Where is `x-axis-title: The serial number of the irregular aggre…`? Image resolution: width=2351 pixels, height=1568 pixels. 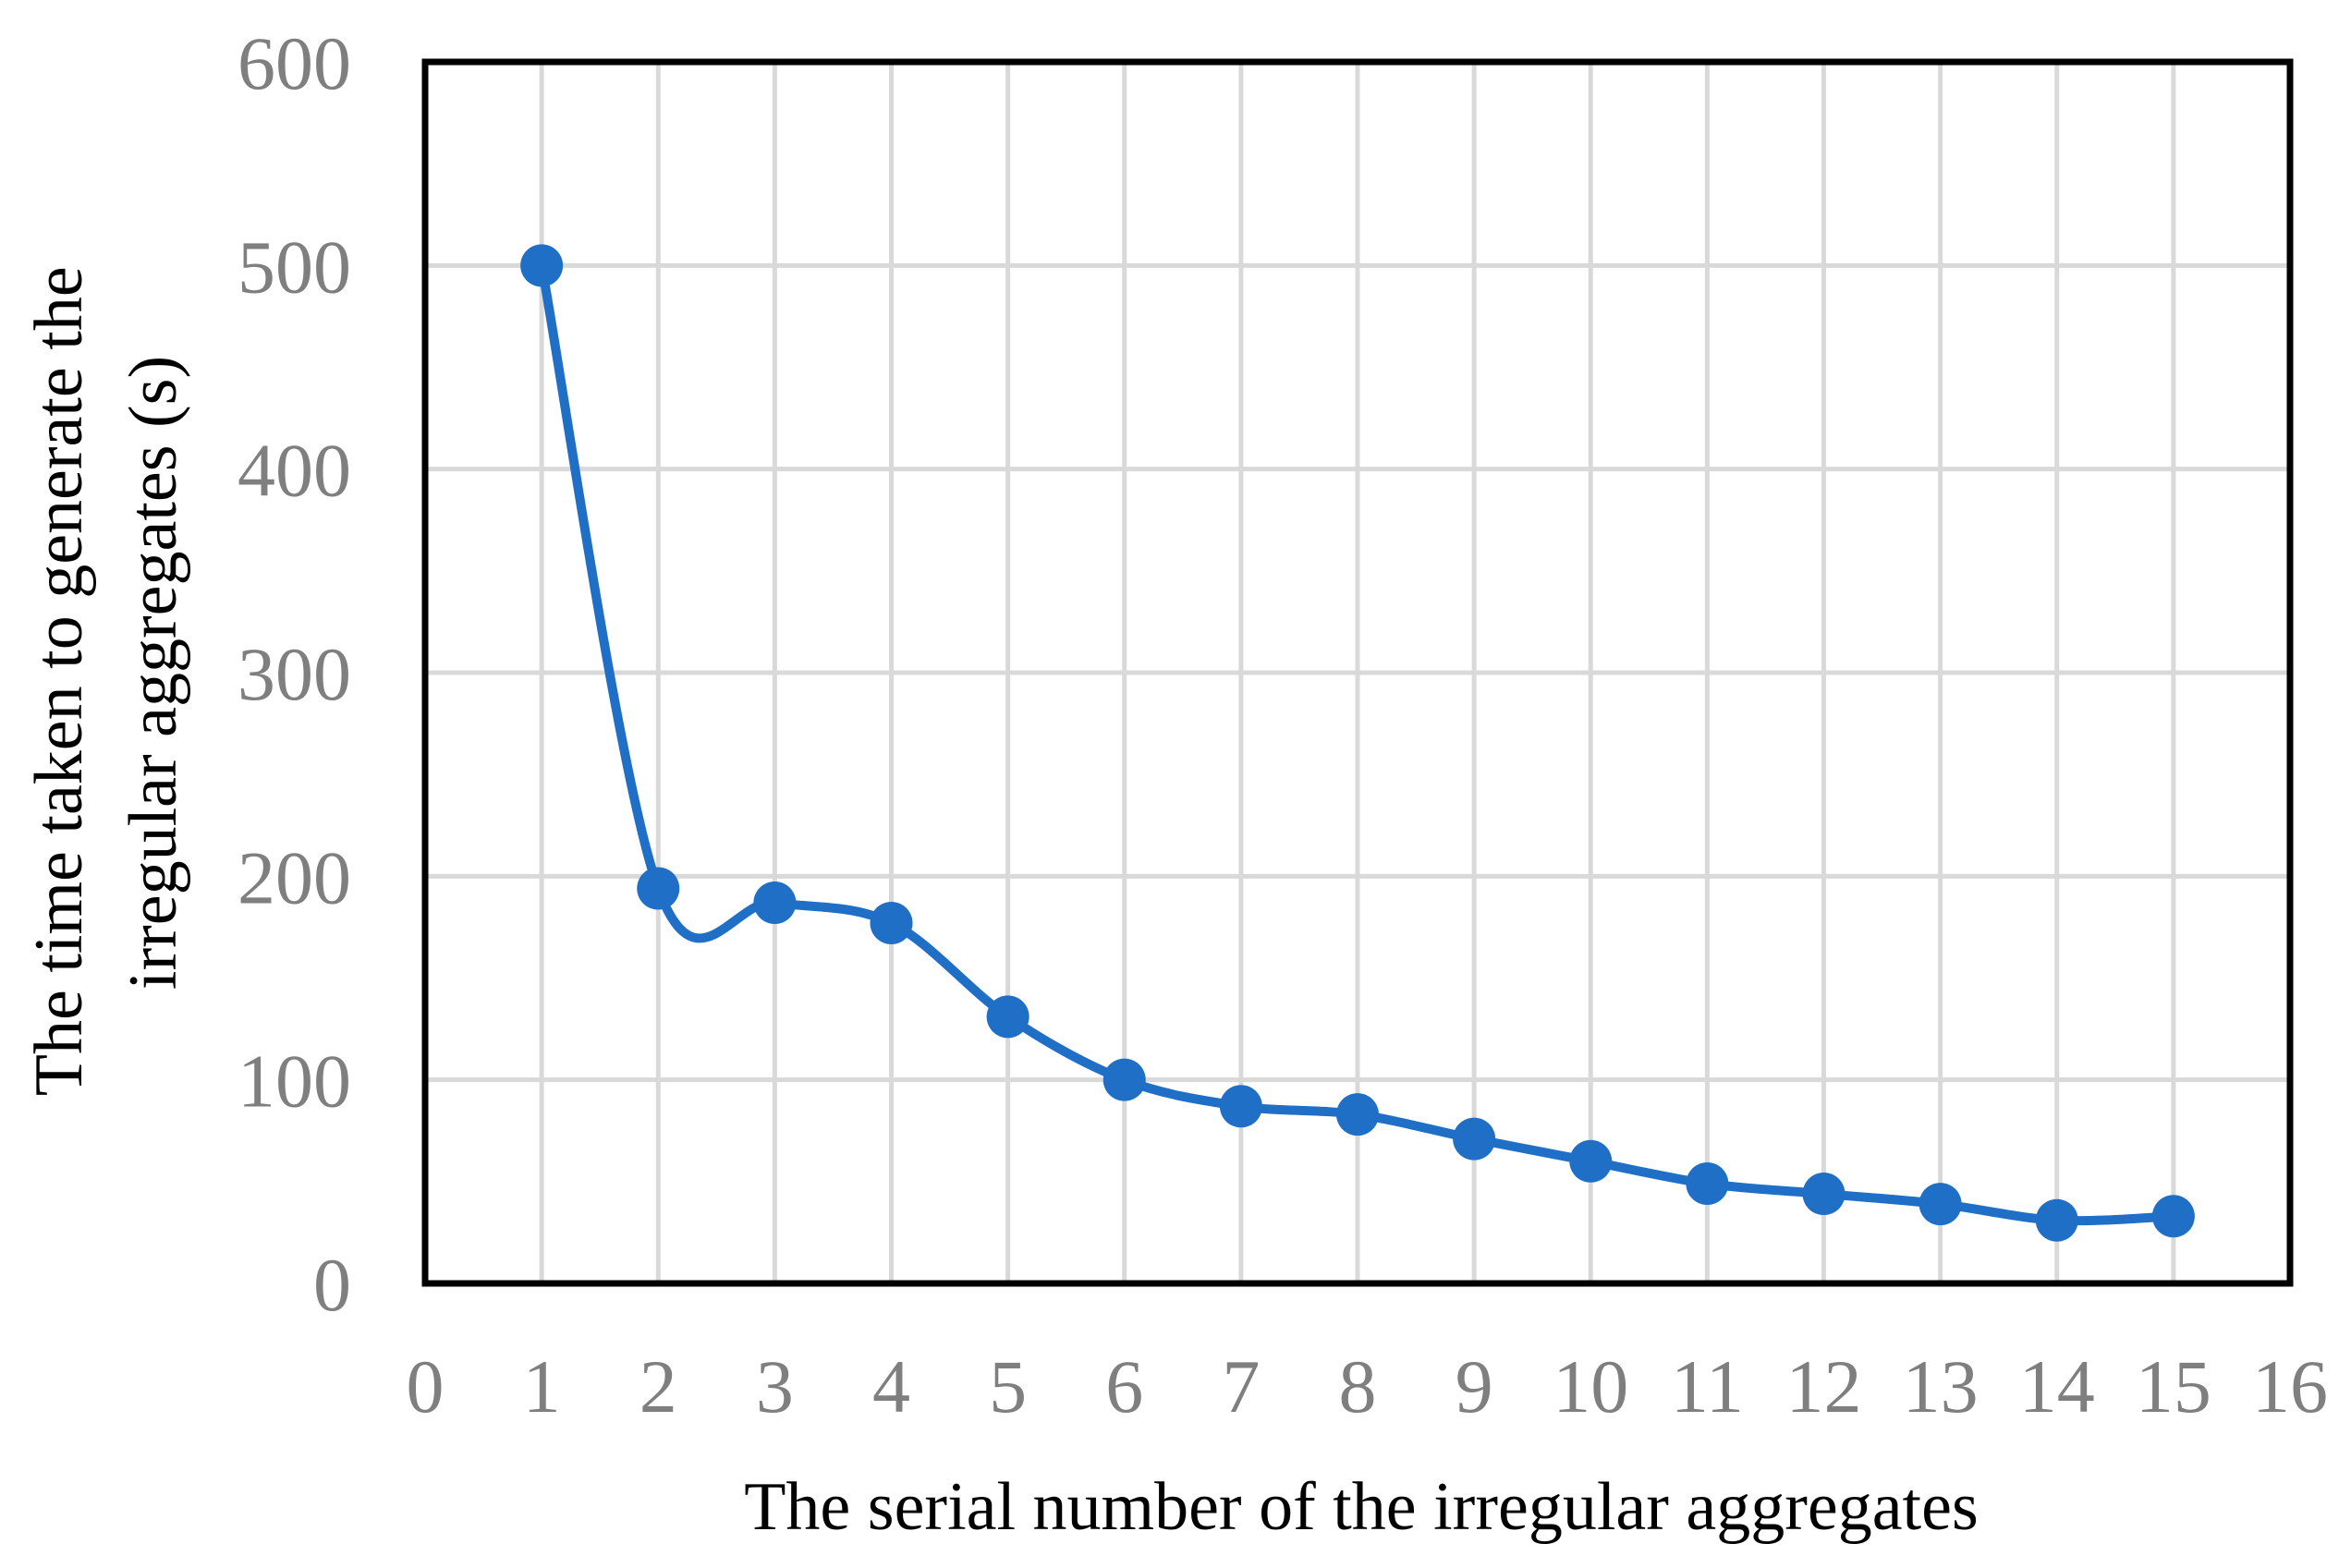 x-axis-title: The serial number of the irregular aggre… is located at coordinates (1362, 1507).